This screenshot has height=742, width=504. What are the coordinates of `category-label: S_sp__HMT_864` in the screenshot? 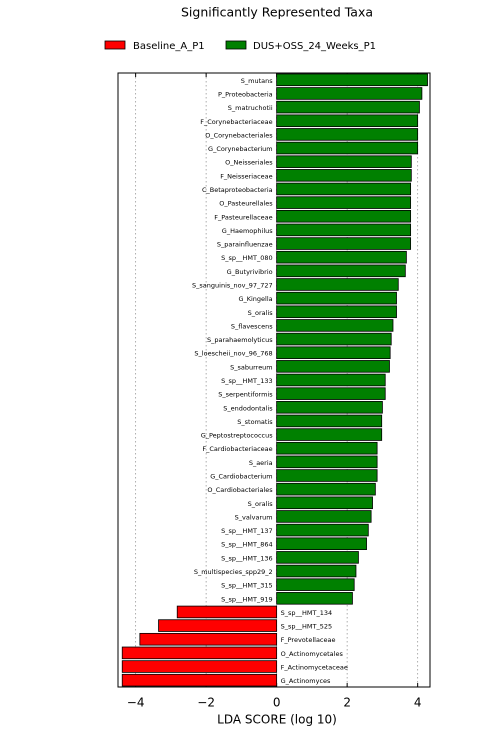 It's located at (247, 545).